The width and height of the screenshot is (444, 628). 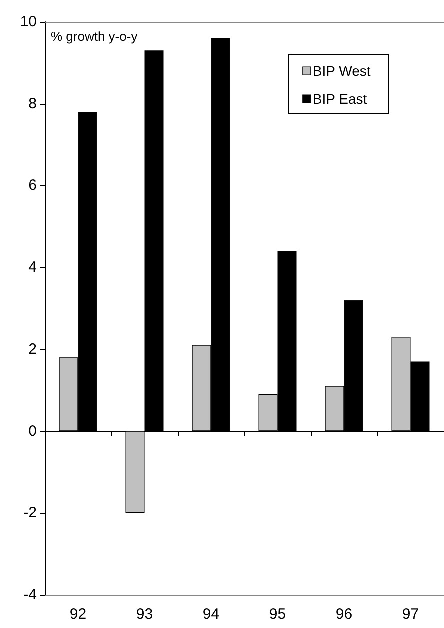 What do you see at coordinates (341, 71) in the screenshot?
I see `legend-label: BIP West` at bounding box center [341, 71].